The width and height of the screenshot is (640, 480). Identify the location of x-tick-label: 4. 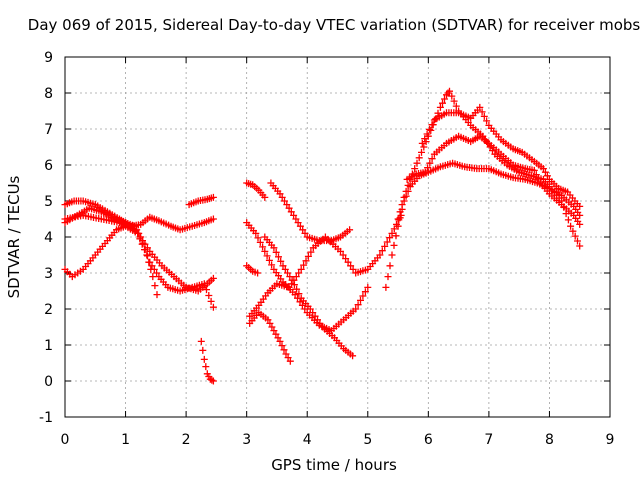
(307, 440).